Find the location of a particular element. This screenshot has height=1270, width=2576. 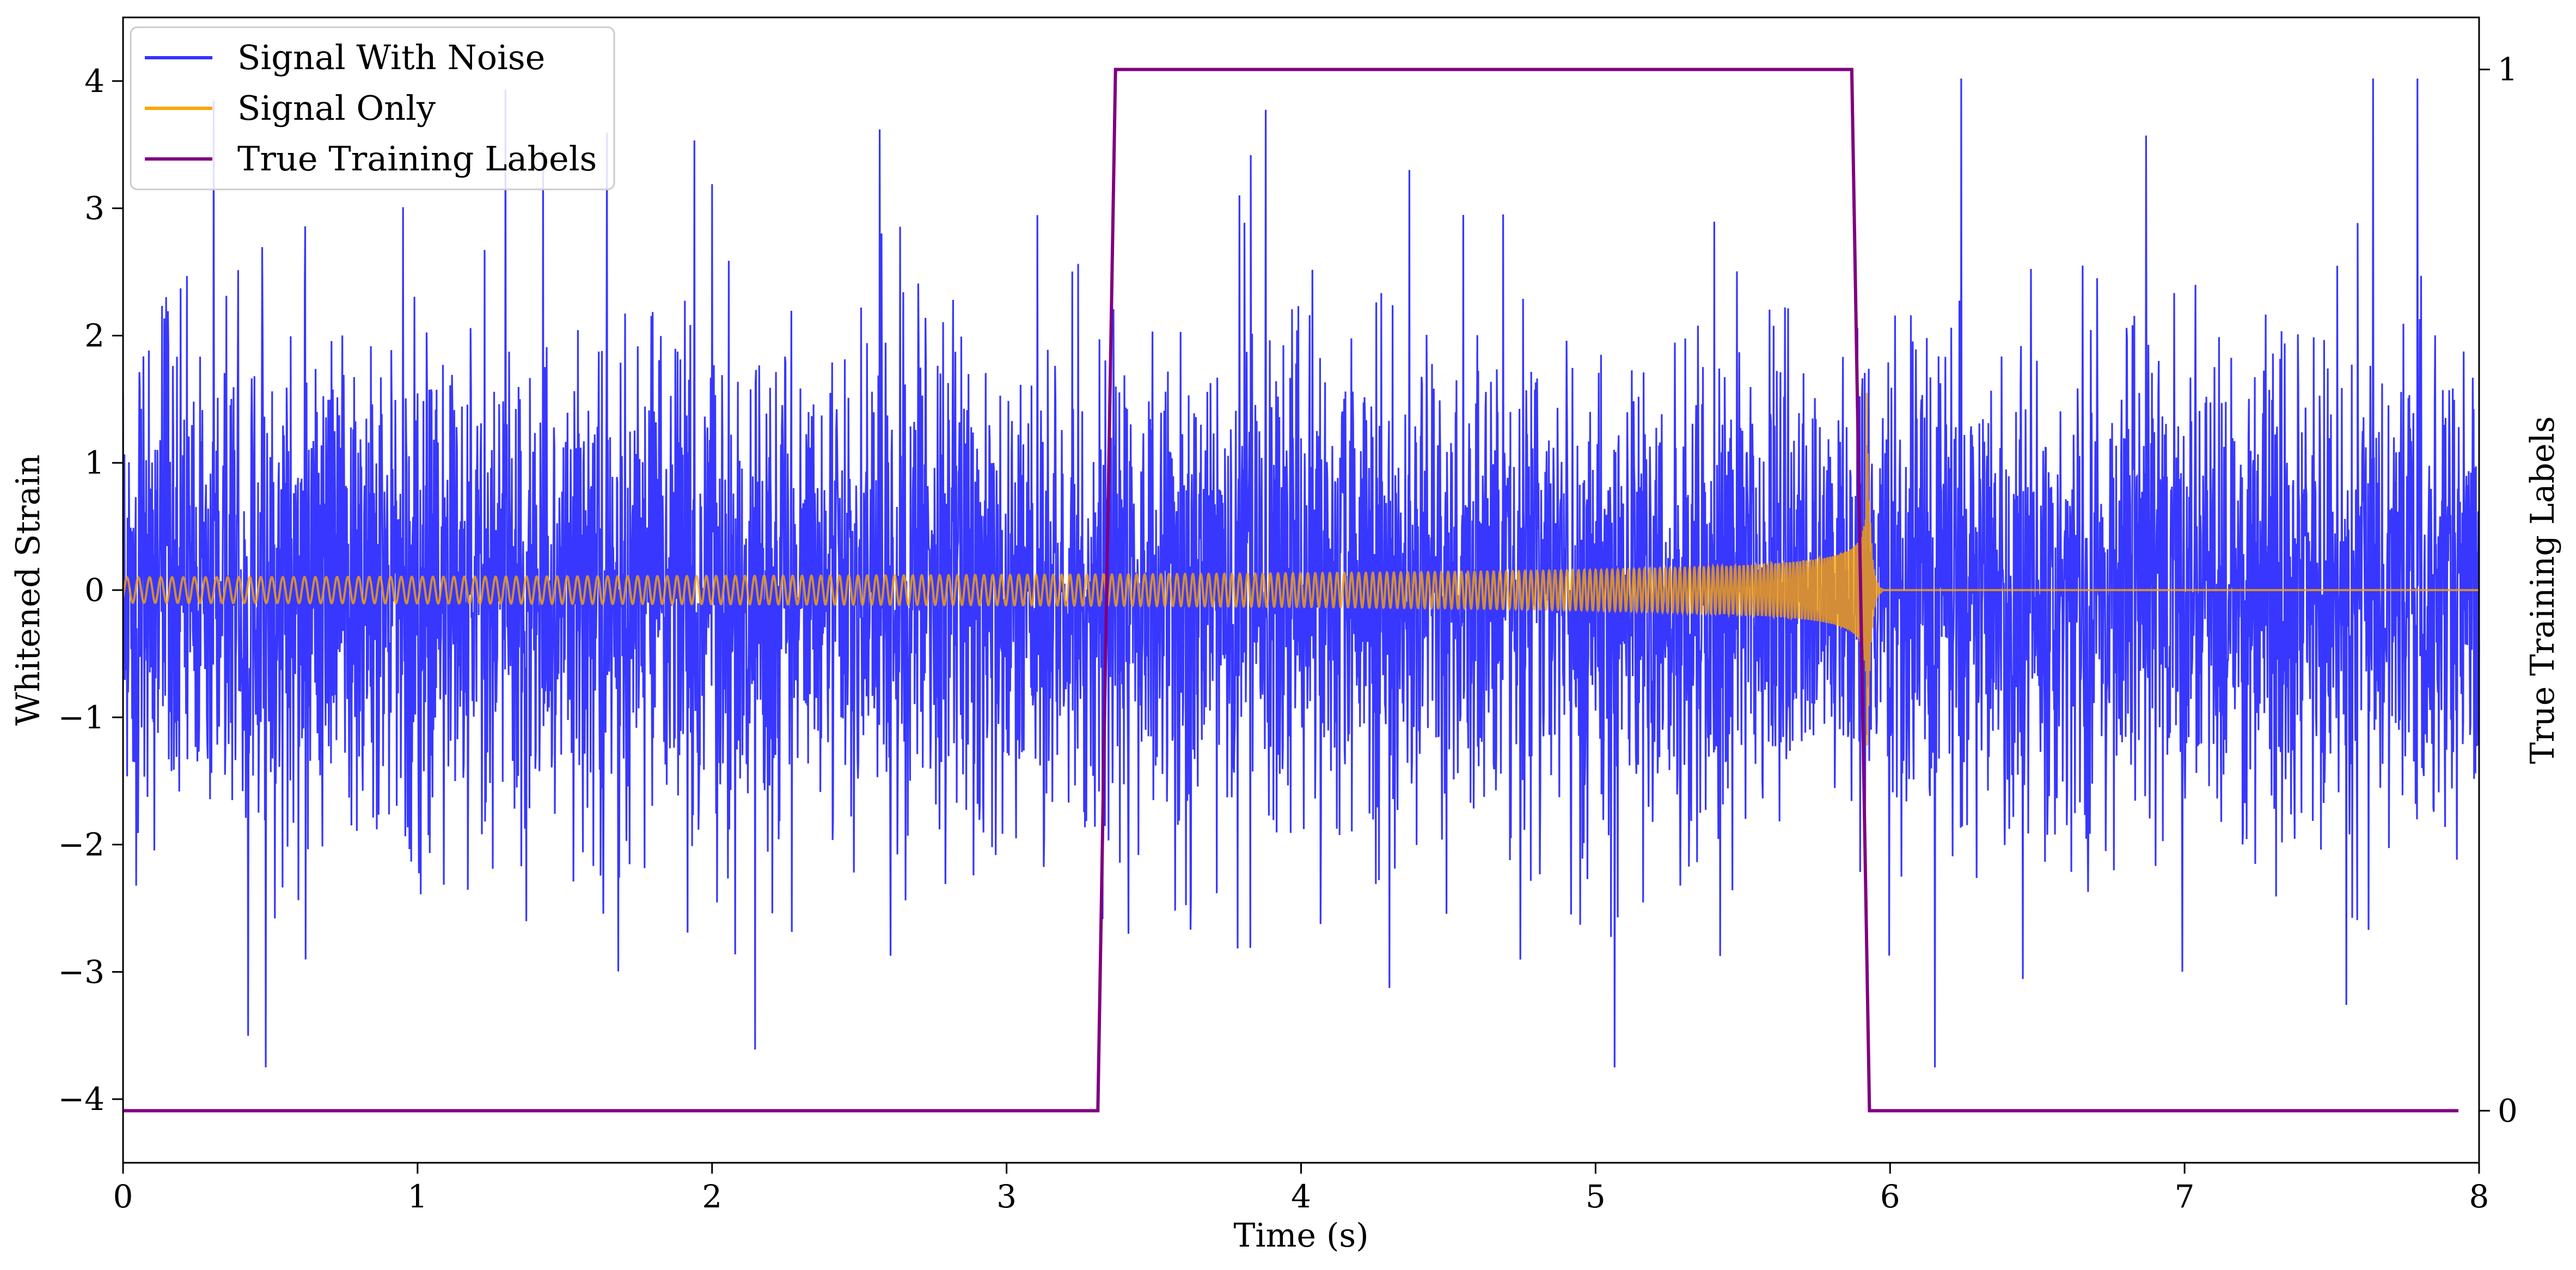

y-tick-label-5: 1 is located at coordinates (94, 462).